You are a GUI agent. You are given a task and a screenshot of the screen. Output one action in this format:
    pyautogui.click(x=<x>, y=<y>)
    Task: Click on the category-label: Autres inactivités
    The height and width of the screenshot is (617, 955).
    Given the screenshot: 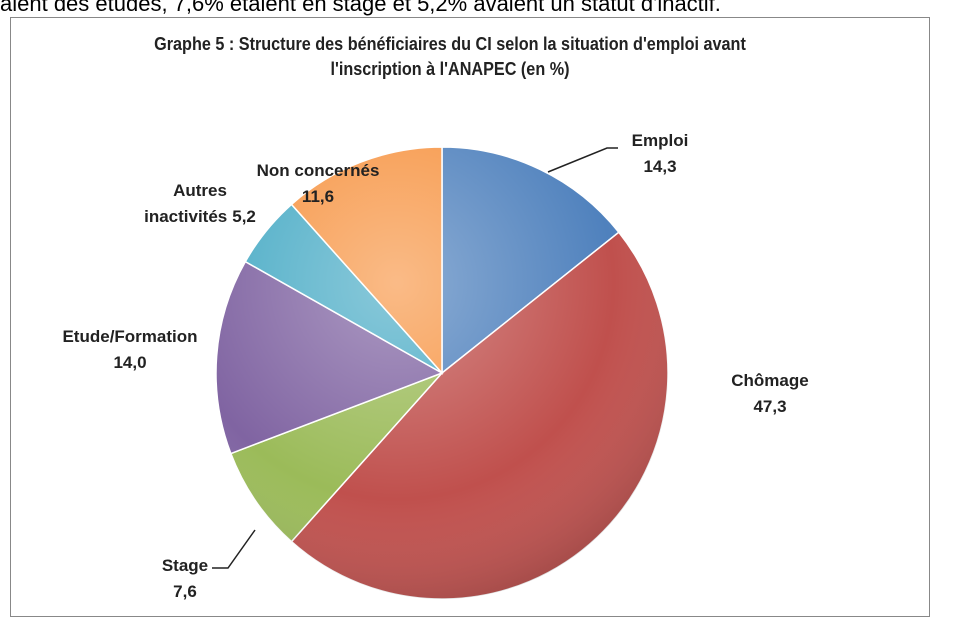 What is the action you would take?
    pyautogui.click(x=186, y=203)
    